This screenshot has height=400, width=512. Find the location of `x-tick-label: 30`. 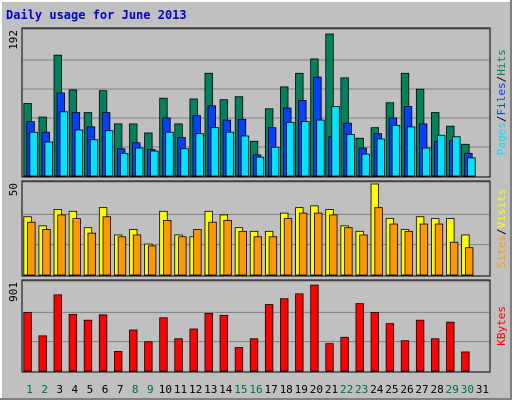

x-tick-label: 30 is located at coordinates (467, 389).